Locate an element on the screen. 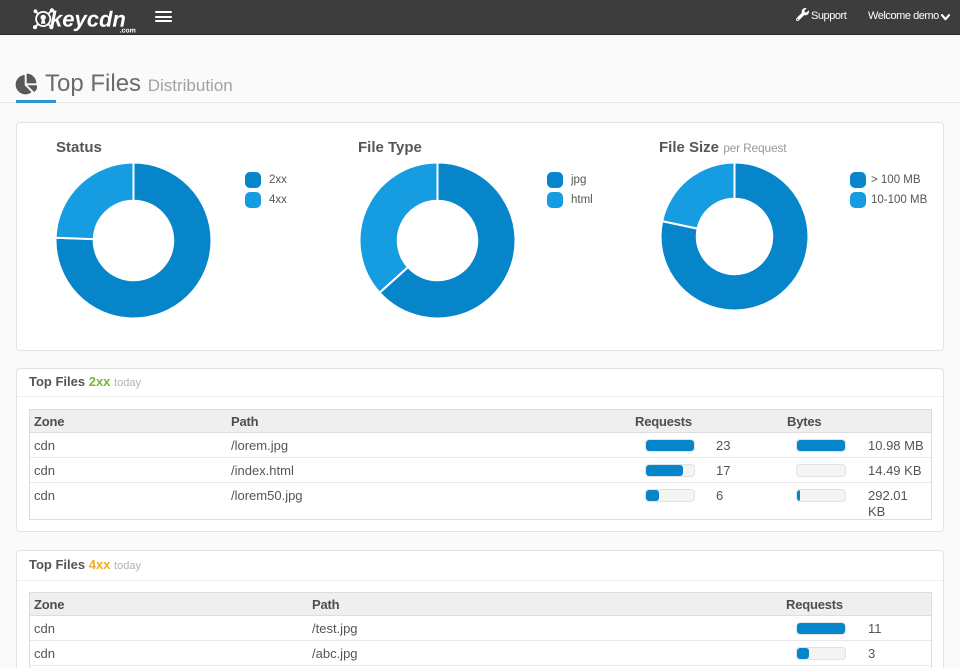 This screenshot has height=668, width=960. svg-text: .com is located at coordinates (127, 30).